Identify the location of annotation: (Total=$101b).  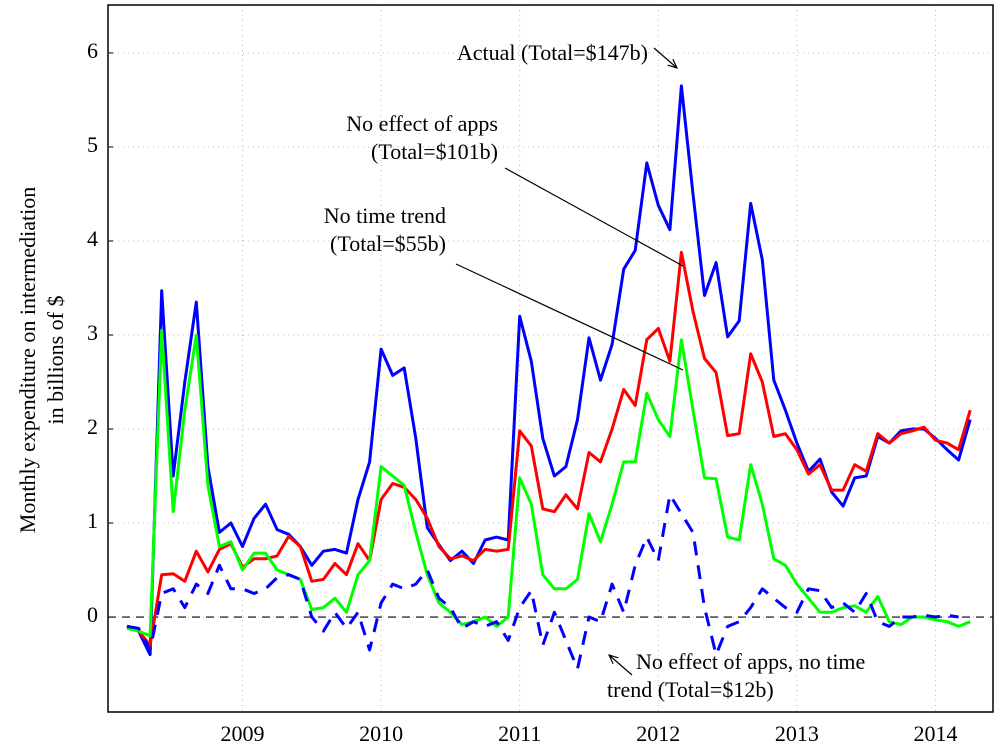
(434, 151).